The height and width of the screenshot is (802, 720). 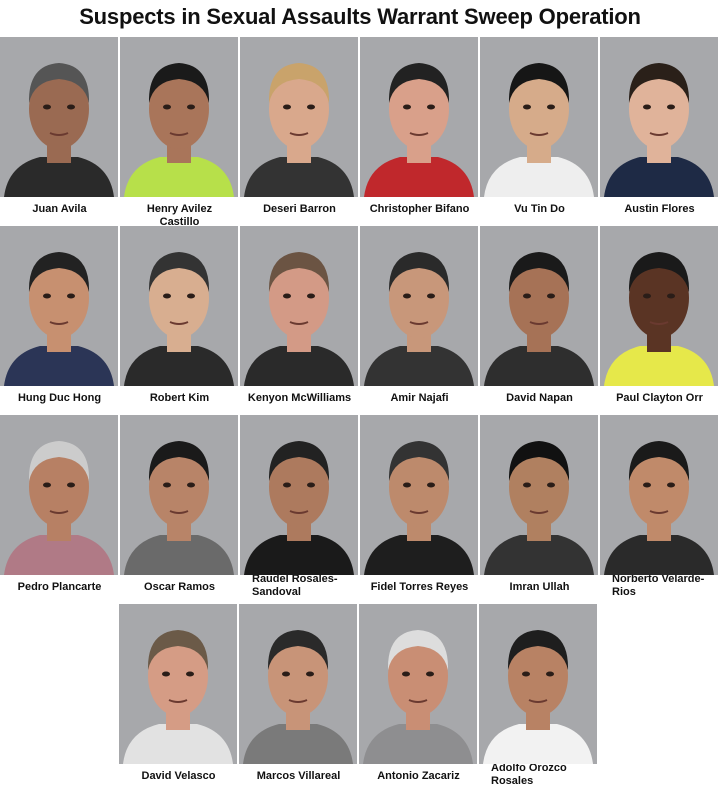 I want to click on suspect-card: Marcos Villareal, so click(x=298, y=693).